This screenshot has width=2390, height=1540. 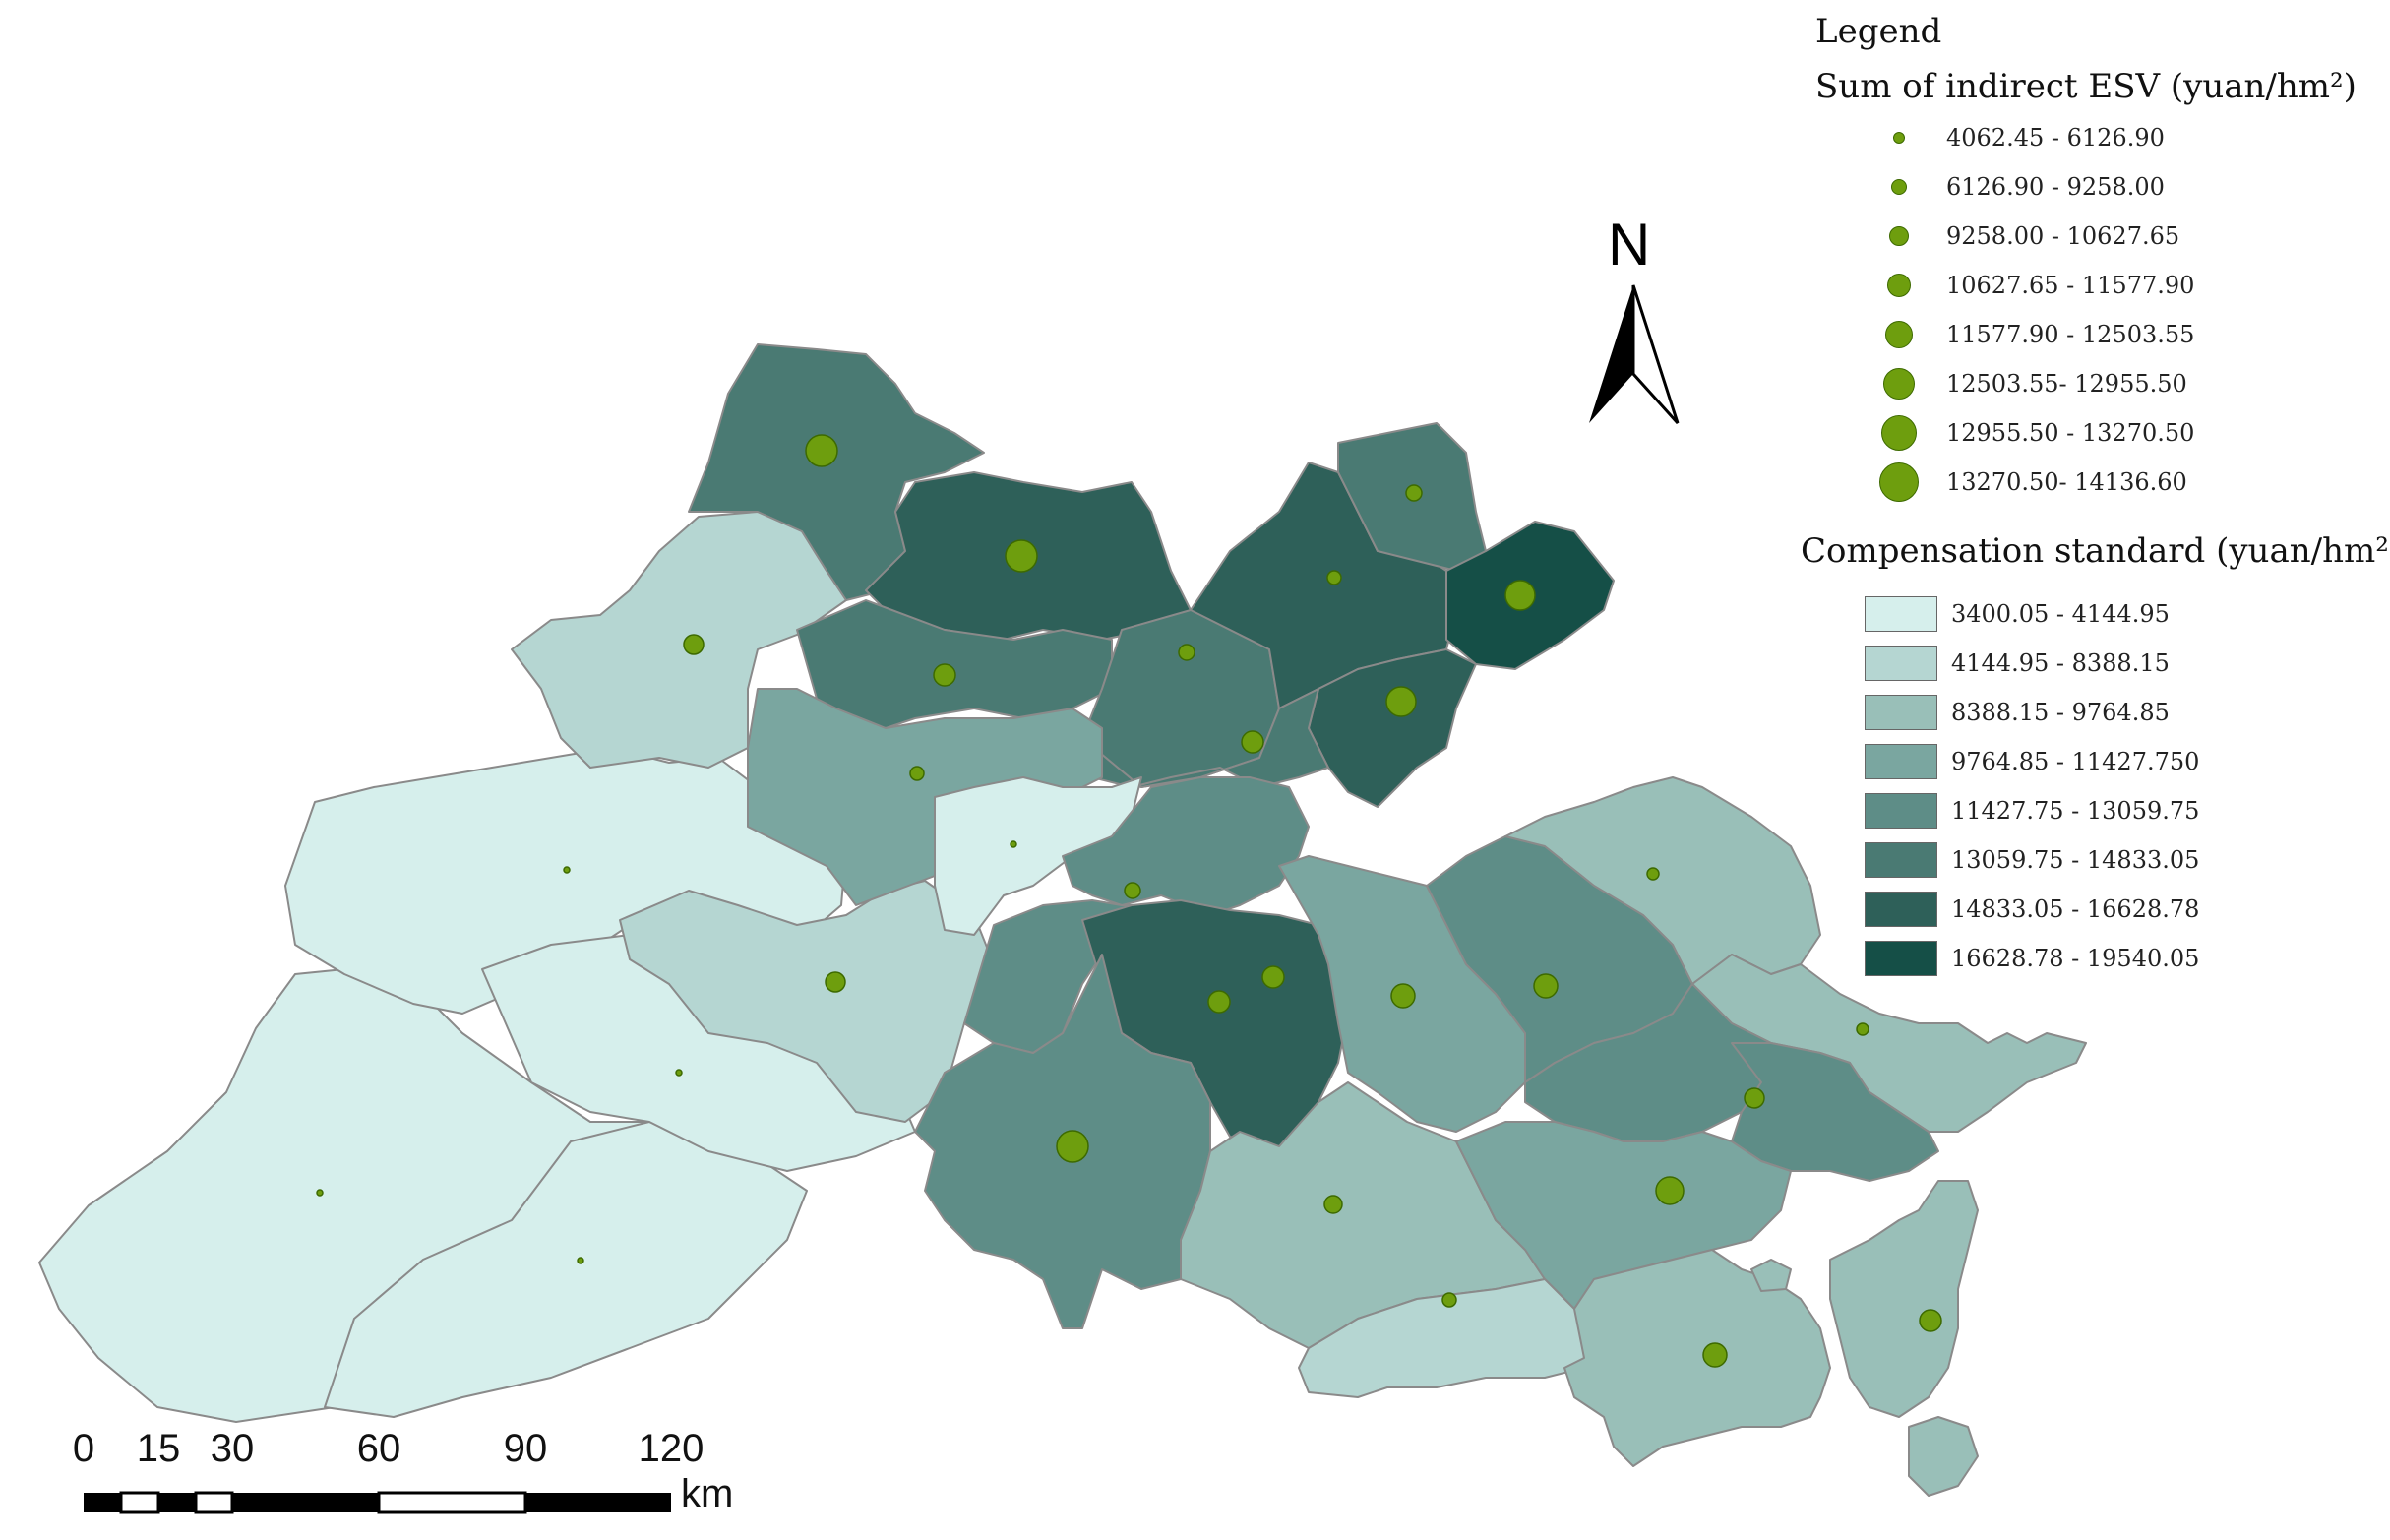 I want to click on north-arrow-left, so click(x=1611, y=354).